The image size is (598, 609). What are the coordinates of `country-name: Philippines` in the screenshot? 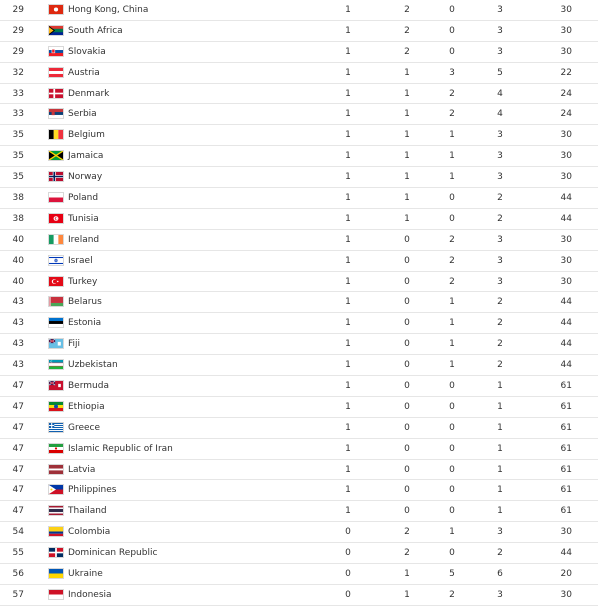 It's located at (92, 490).